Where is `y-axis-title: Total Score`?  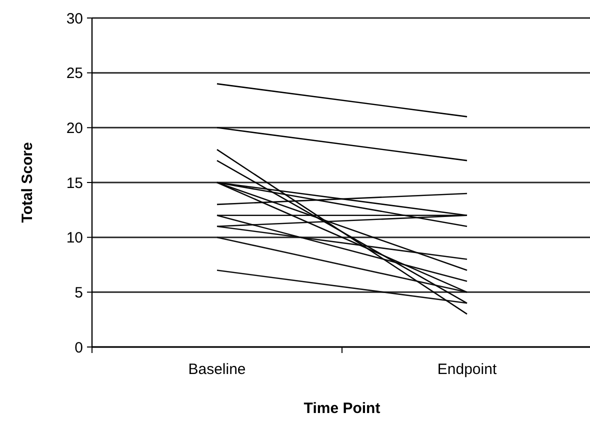 y-axis-title: Total Score is located at coordinates (27, 182).